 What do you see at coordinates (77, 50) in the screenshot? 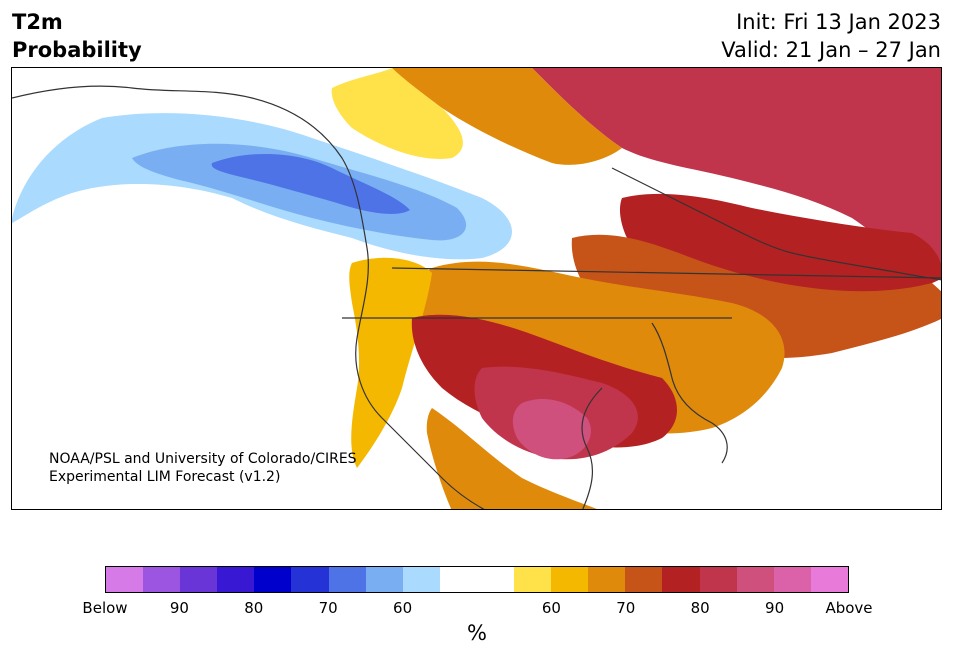
I see `title-line-2: Probability` at bounding box center [77, 50].